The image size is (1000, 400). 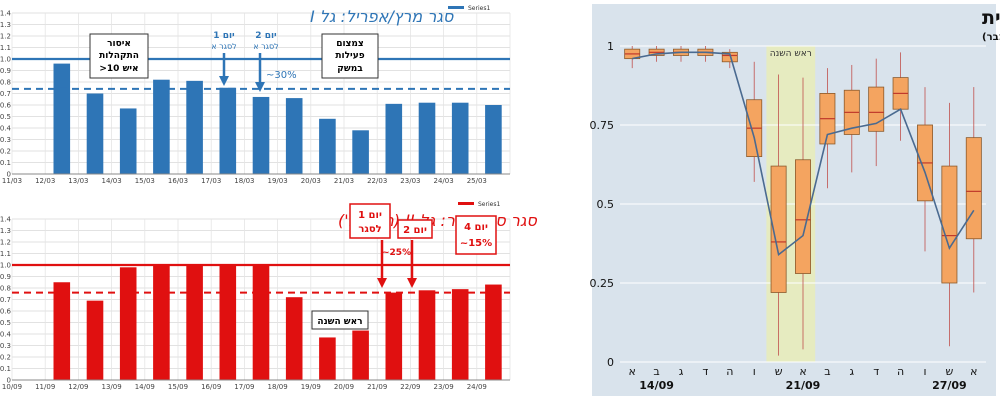 I want to click on chart-title: סגר מרץ/אפריל: גל I, so click(x=382, y=16).